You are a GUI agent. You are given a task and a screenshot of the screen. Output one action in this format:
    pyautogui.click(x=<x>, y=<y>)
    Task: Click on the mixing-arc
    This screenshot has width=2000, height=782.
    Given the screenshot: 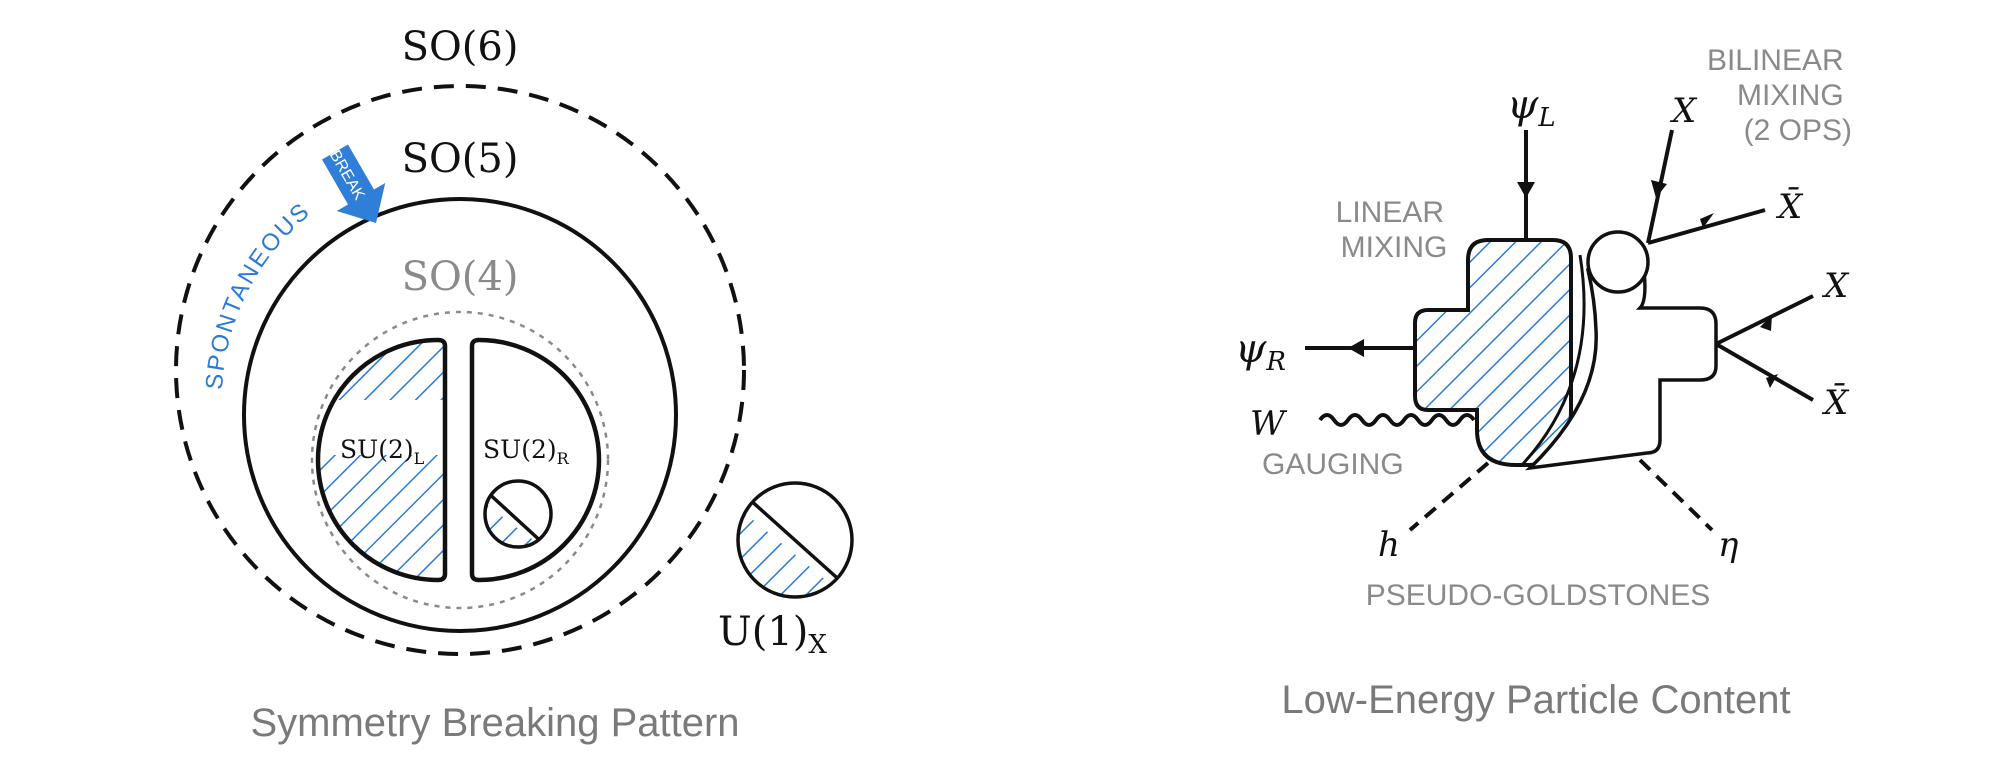 What is the action you would take?
    pyautogui.click(x=1553, y=360)
    